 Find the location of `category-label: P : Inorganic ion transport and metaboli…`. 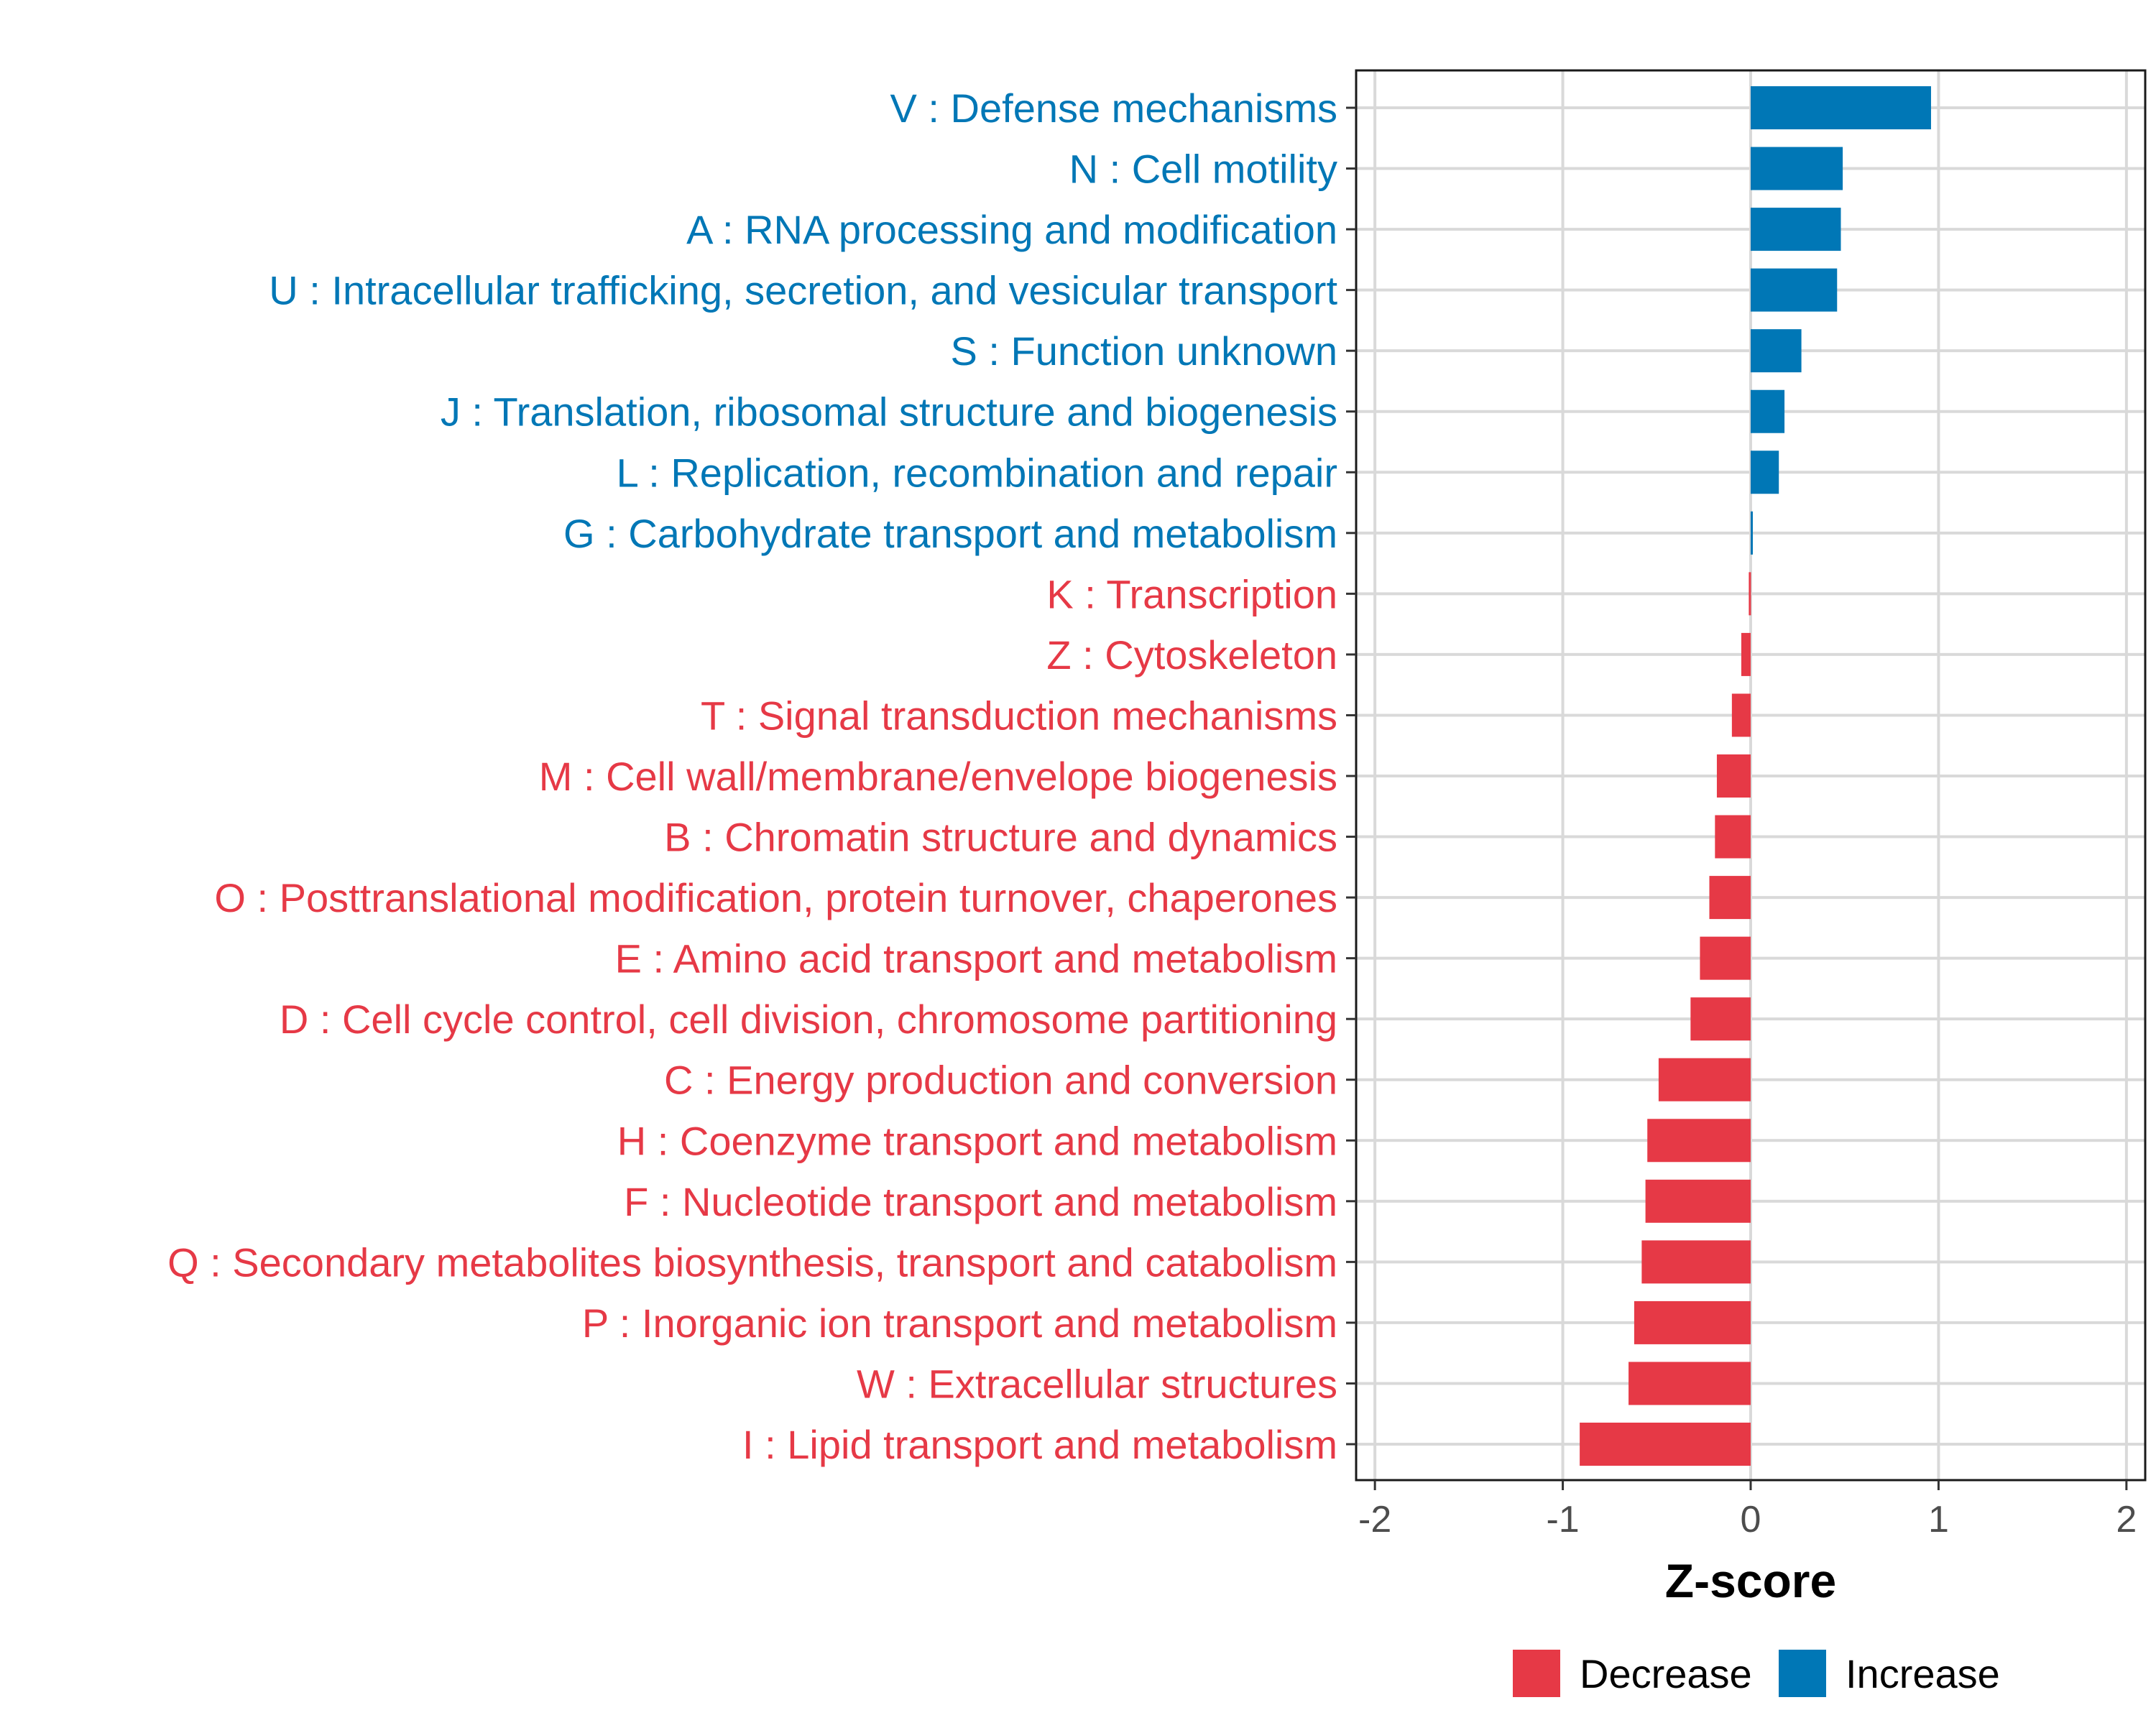

category-label: P : Inorganic ion transport and metaboli… is located at coordinates (960, 1323).